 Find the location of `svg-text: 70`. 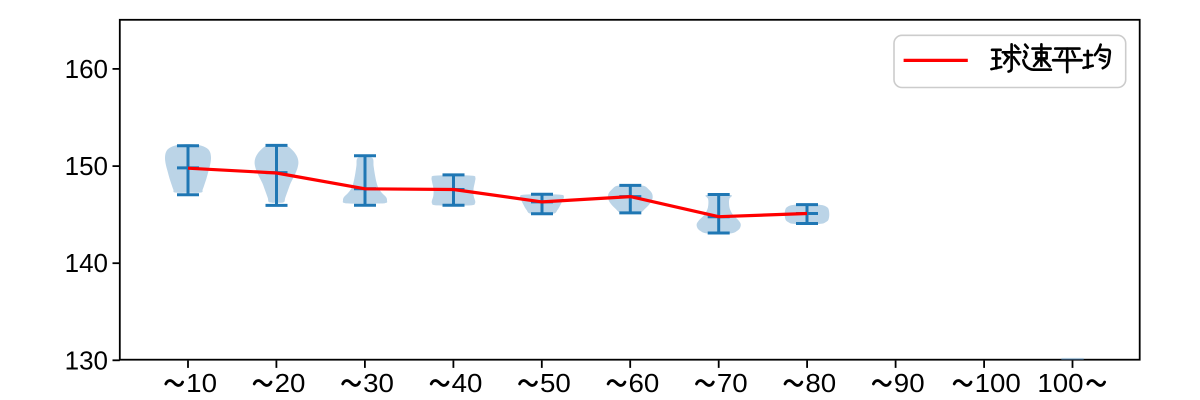

svg-text: 70 is located at coordinates (732, 383).